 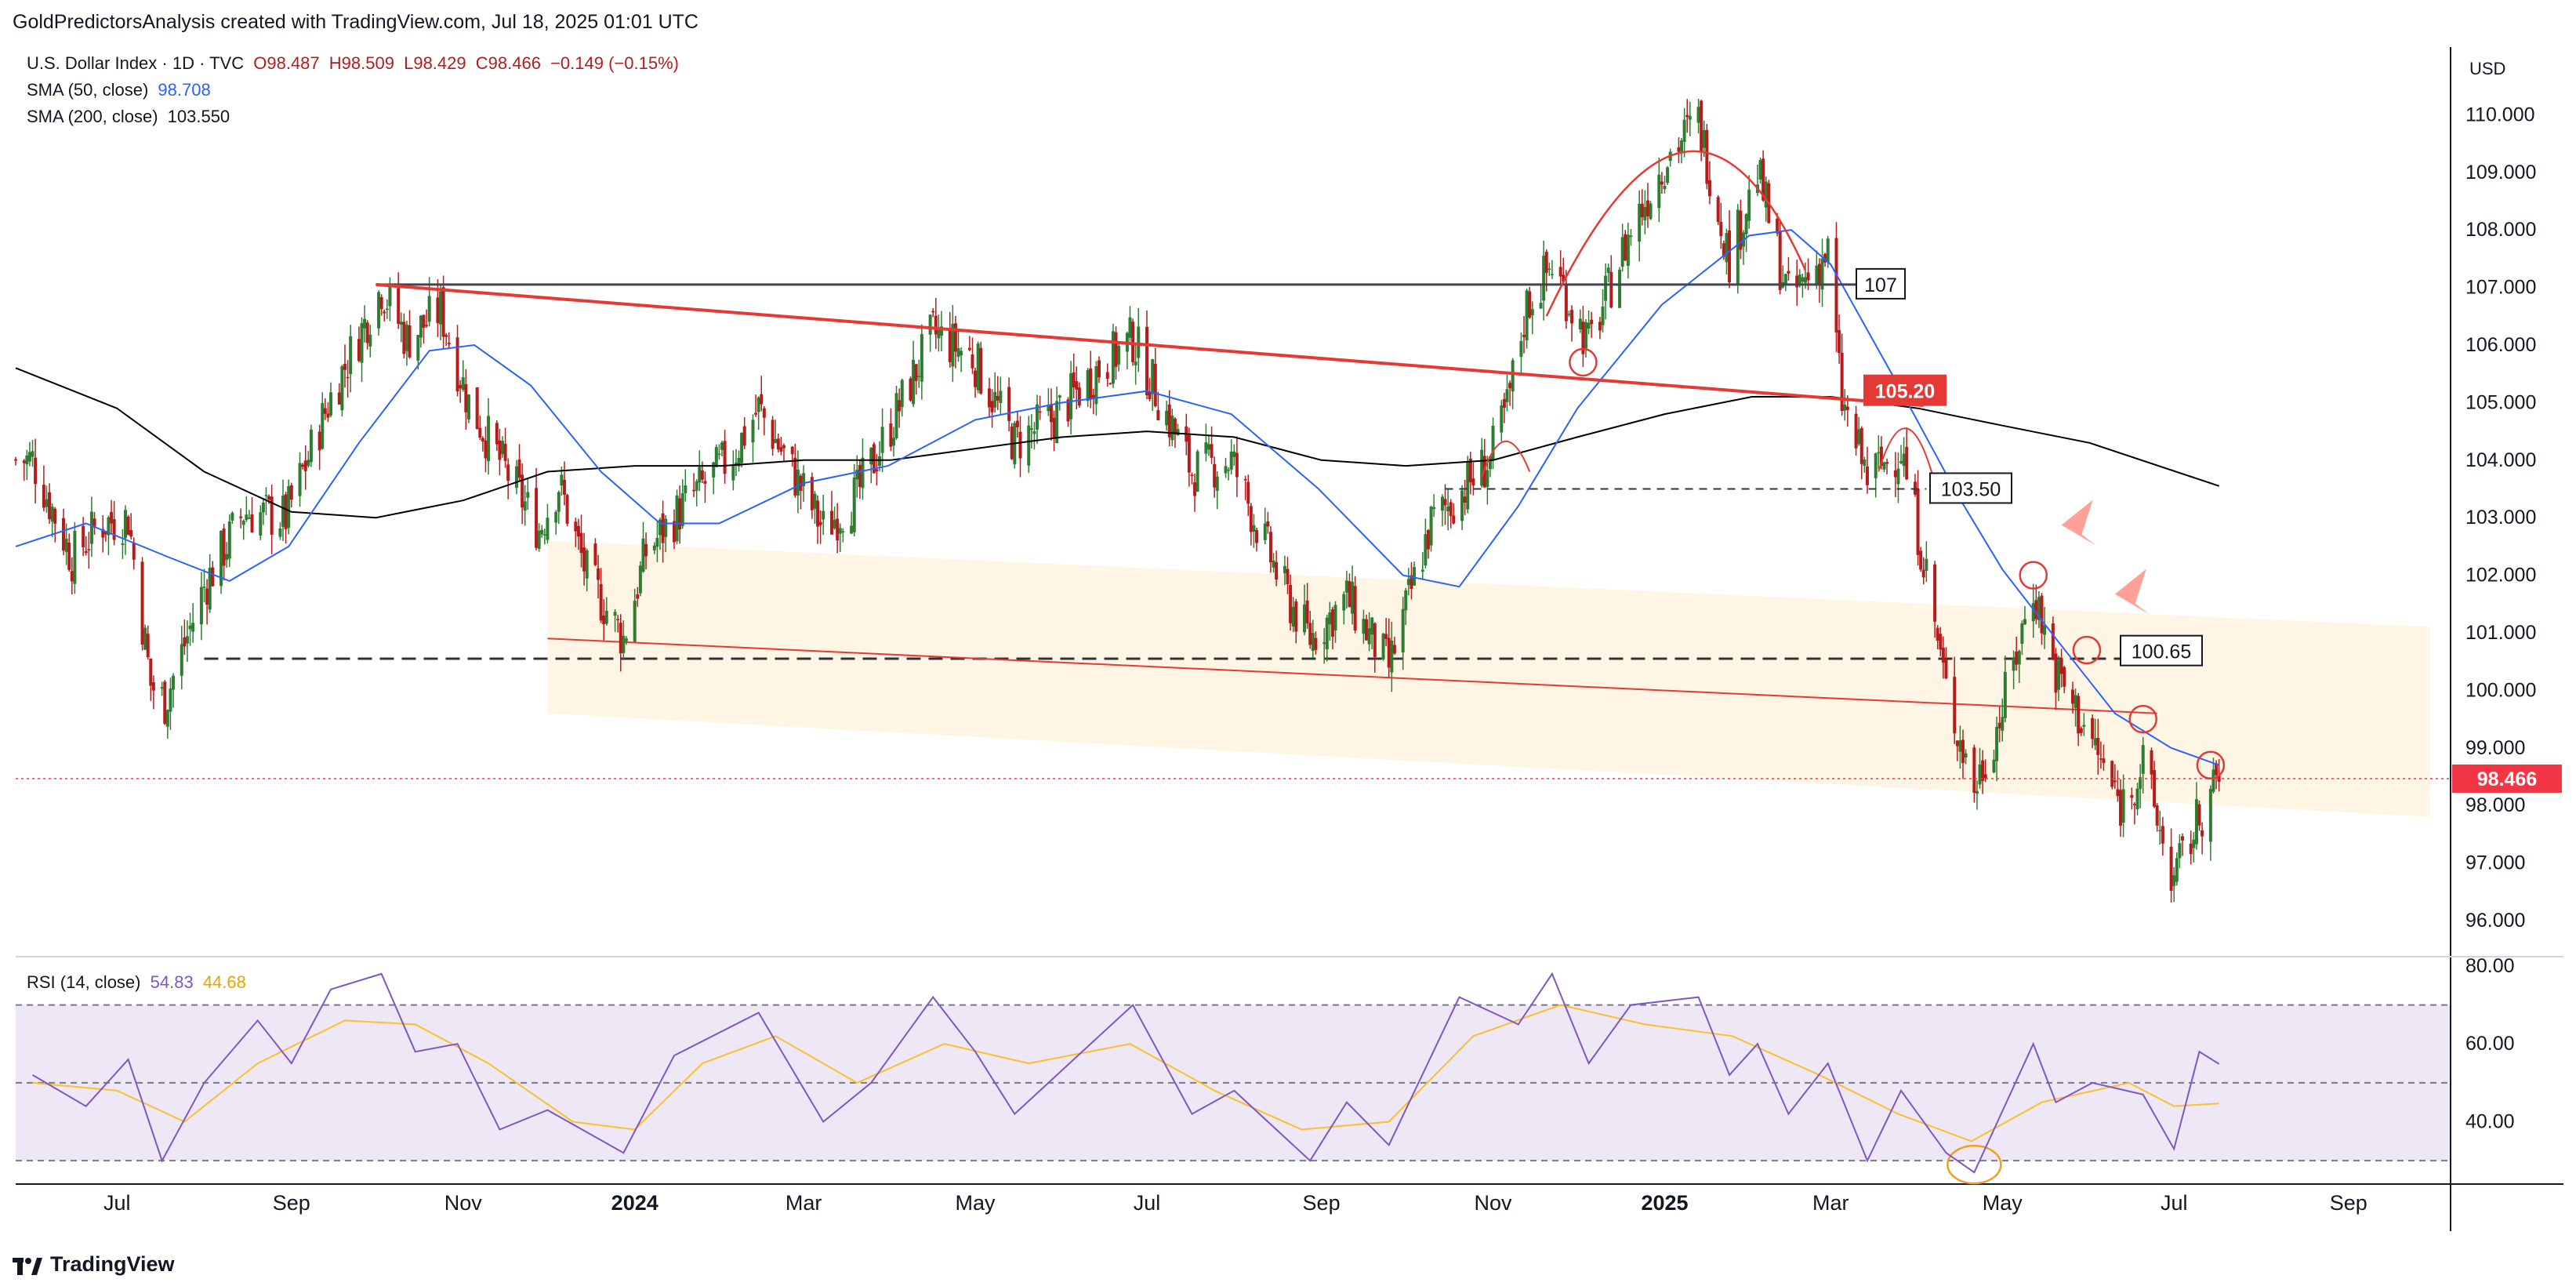 I want to click on sma50-legend: SMA (50, close) 98.708, so click(x=119, y=90).